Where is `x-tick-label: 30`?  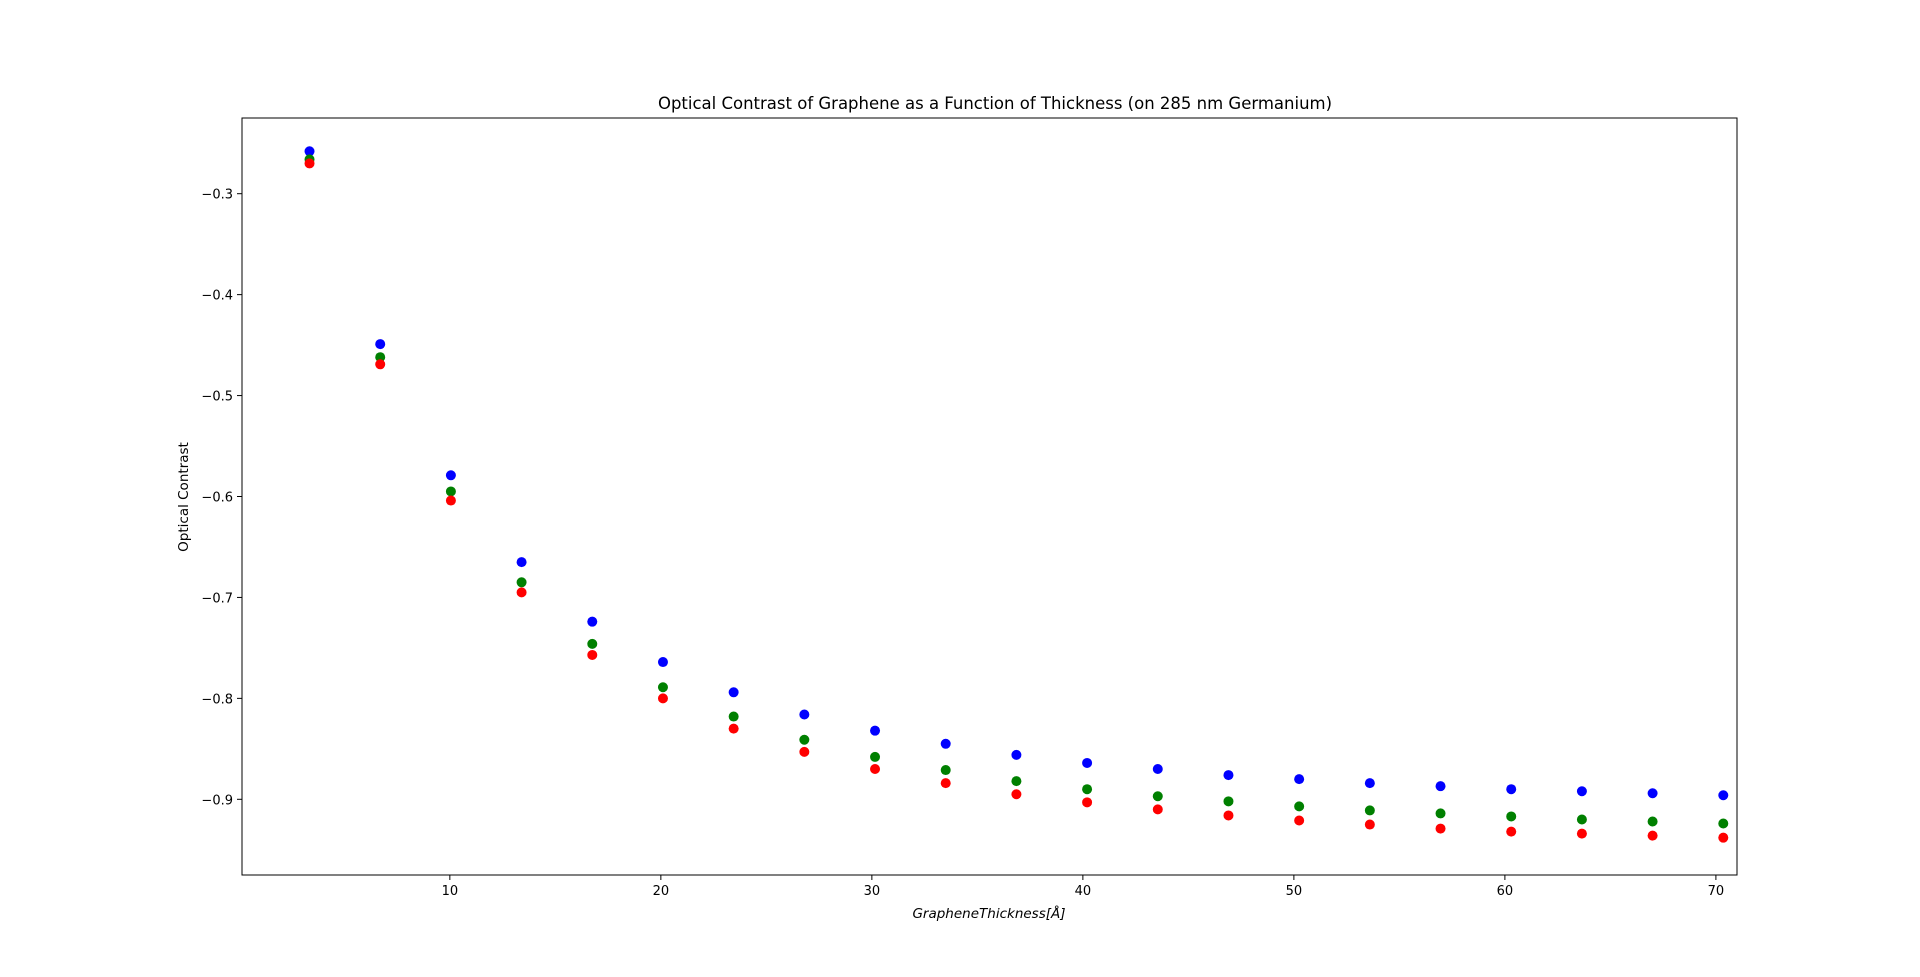
x-tick-label: 30 is located at coordinates (872, 891).